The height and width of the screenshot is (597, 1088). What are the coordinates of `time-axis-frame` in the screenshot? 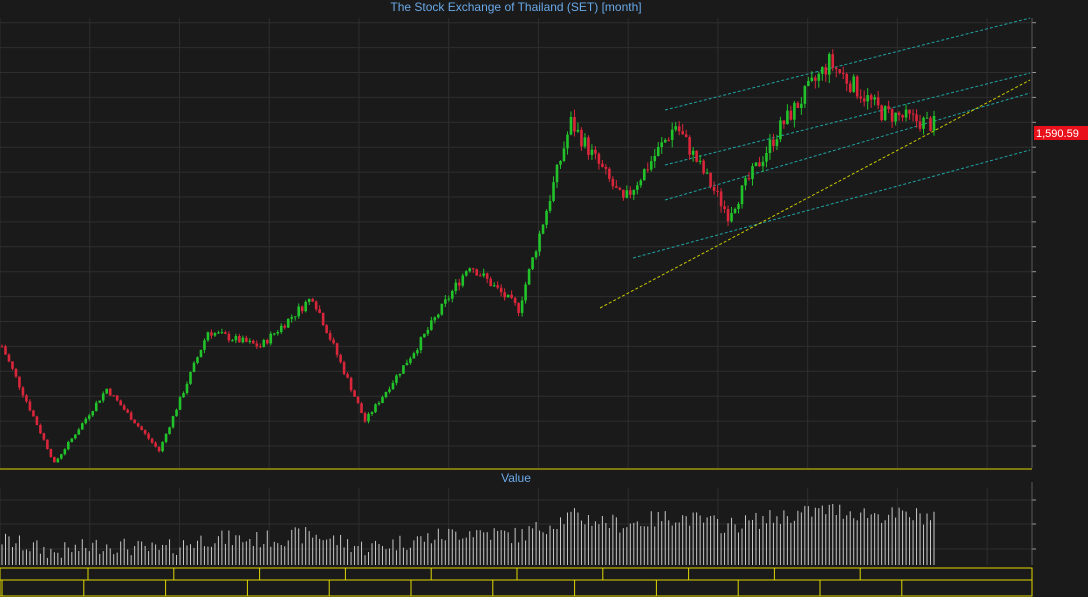 It's located at (516, 582).